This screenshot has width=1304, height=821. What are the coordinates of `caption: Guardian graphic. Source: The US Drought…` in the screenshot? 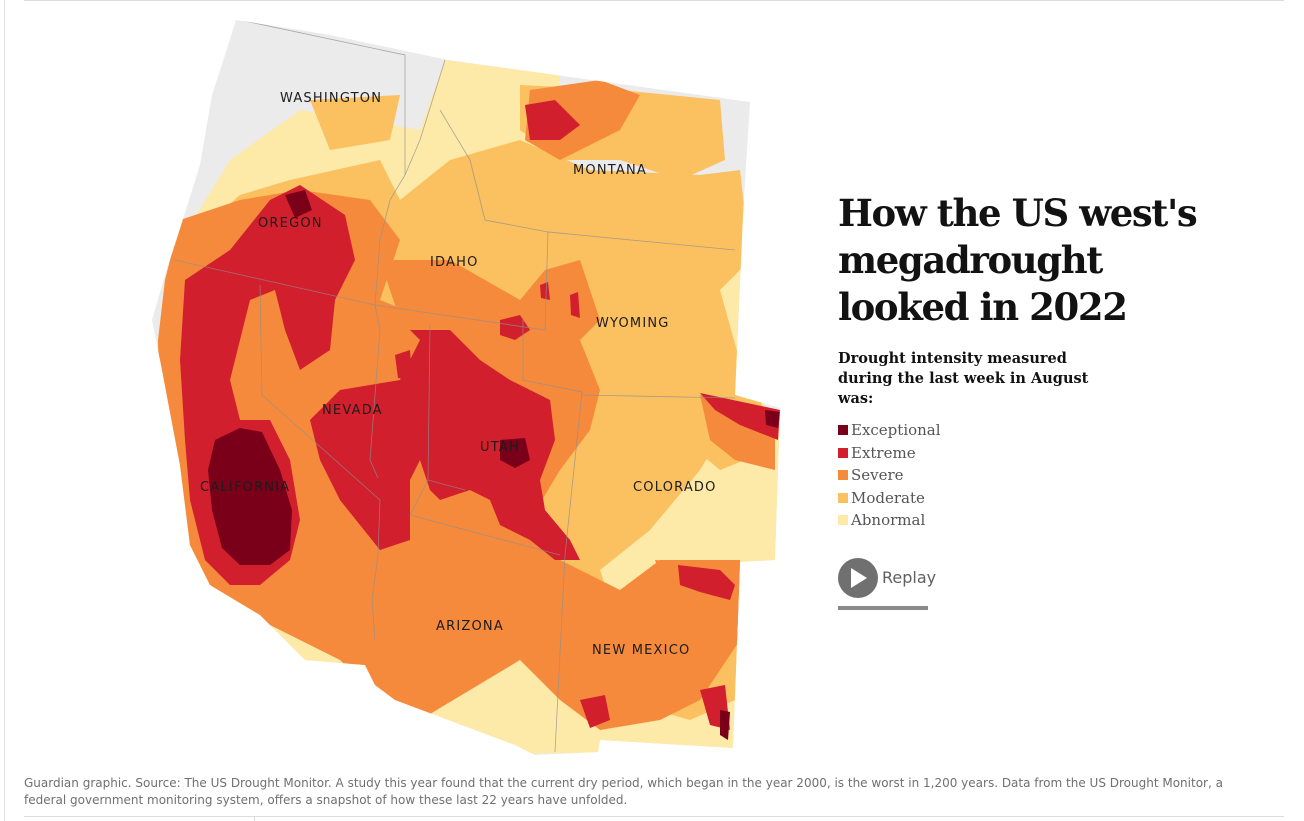 It's located at (623, 791).